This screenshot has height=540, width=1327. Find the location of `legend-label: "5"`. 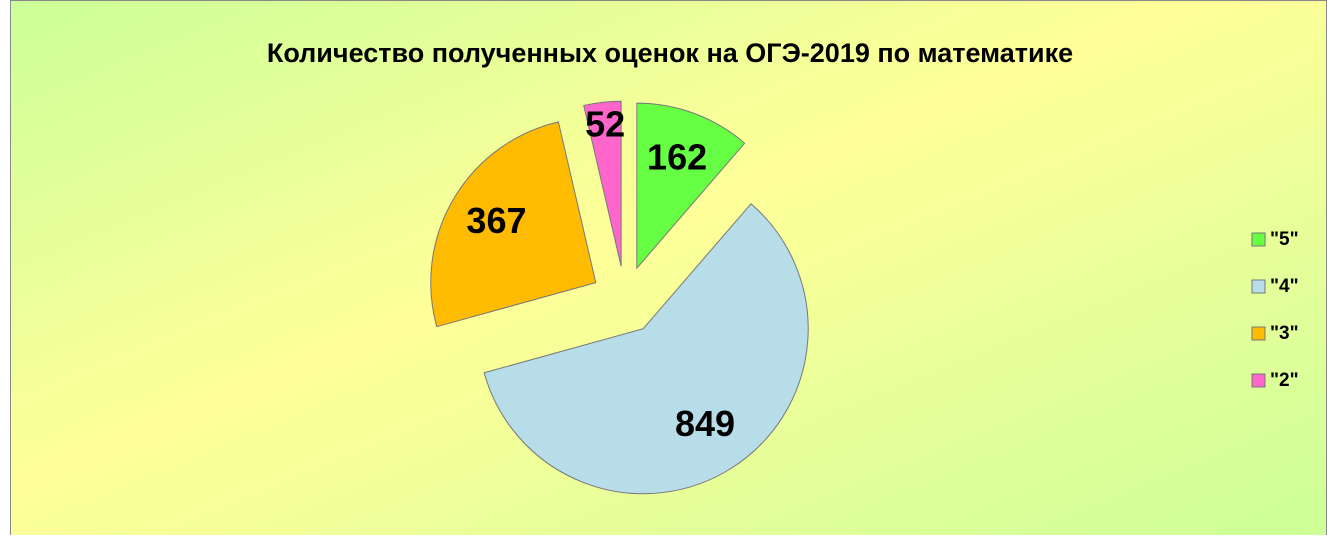

legend-label: "5" is located at coordinates (1284, 239).